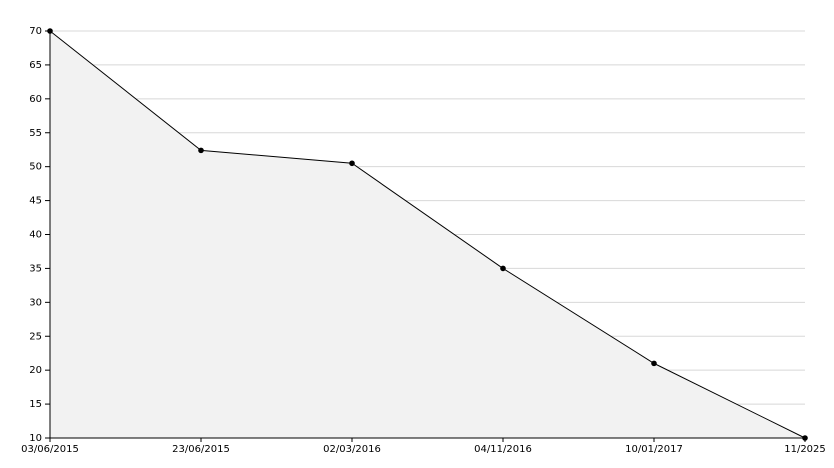 This screenshot has width=834, height=468. Describe the element at coordinates (35, 31) in the screenshot. I see `y-tick-label: 70` at that location.